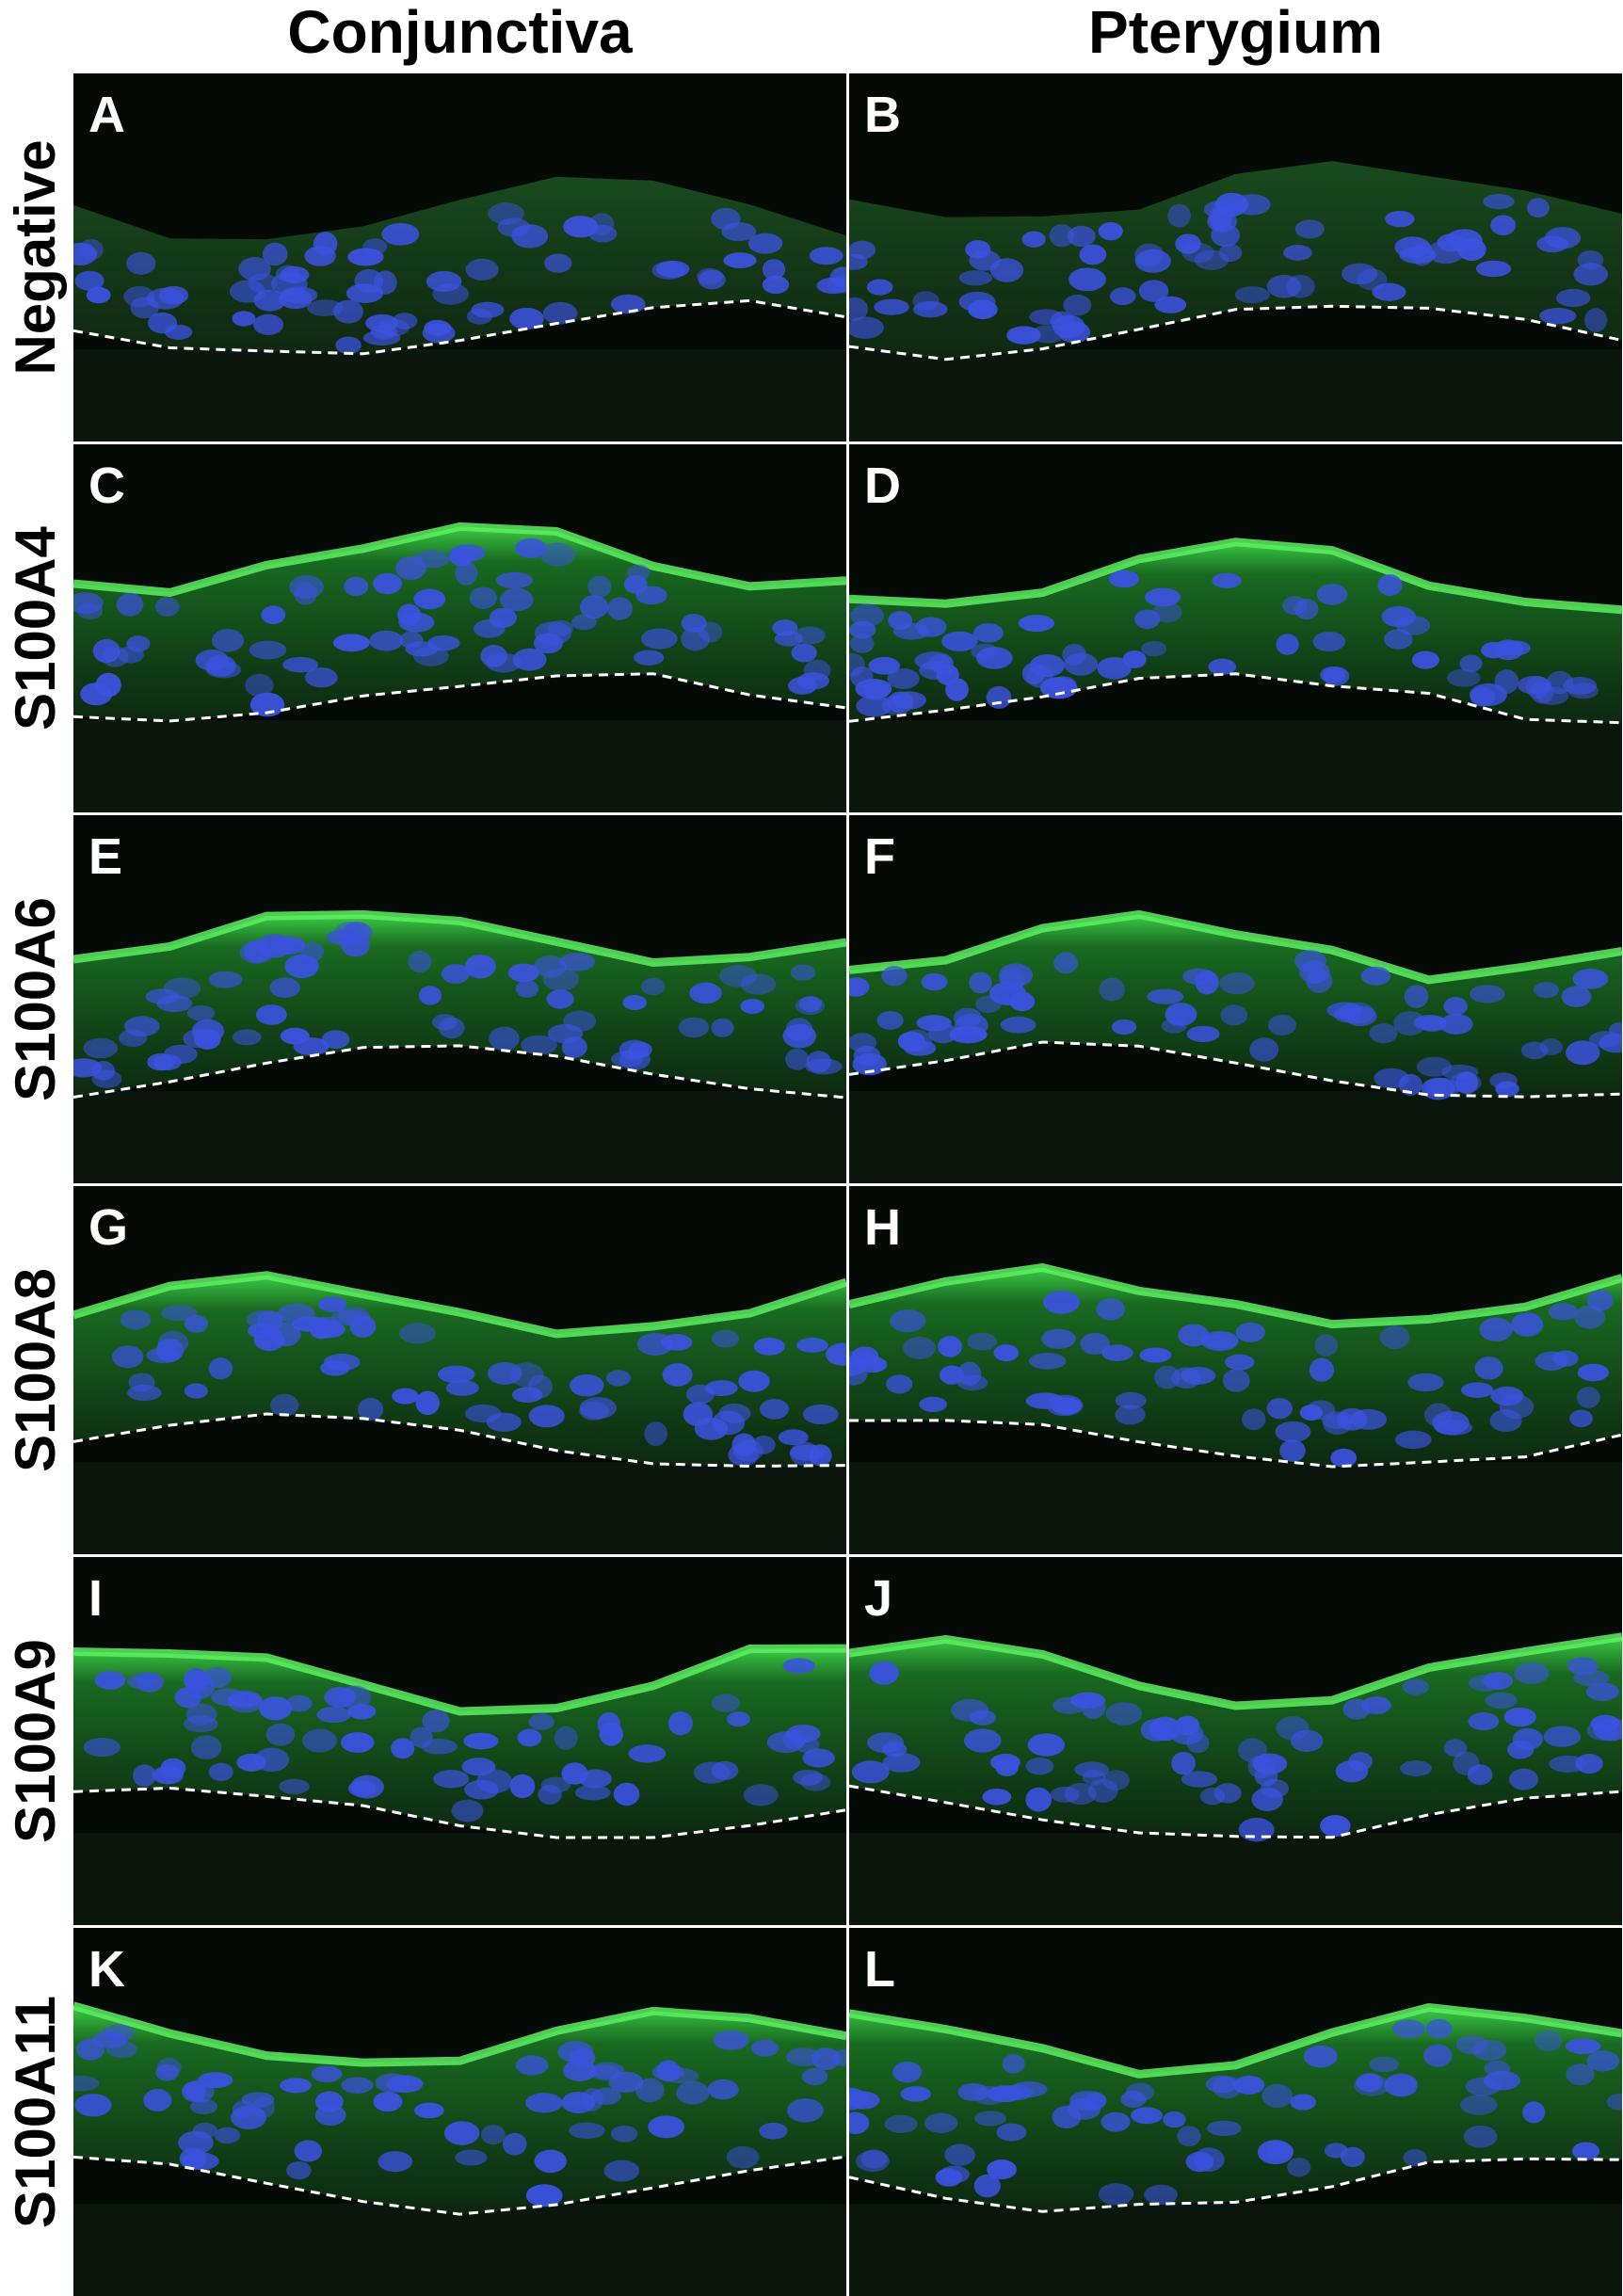  Describe the element at coordinates (1235, 396) in the screenshot. I see `stroma` at that location.